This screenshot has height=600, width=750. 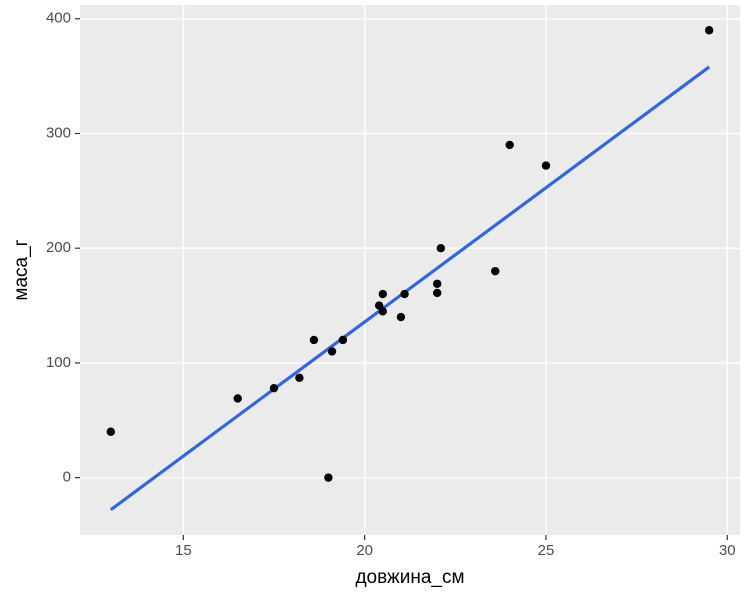 I want to click on y-tick-label: 0, so click(x=67, y=477).